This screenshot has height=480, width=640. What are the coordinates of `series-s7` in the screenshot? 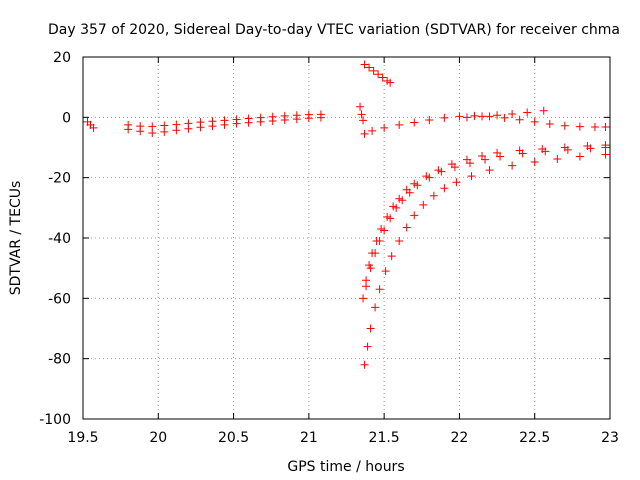 It's located at (505, 114).